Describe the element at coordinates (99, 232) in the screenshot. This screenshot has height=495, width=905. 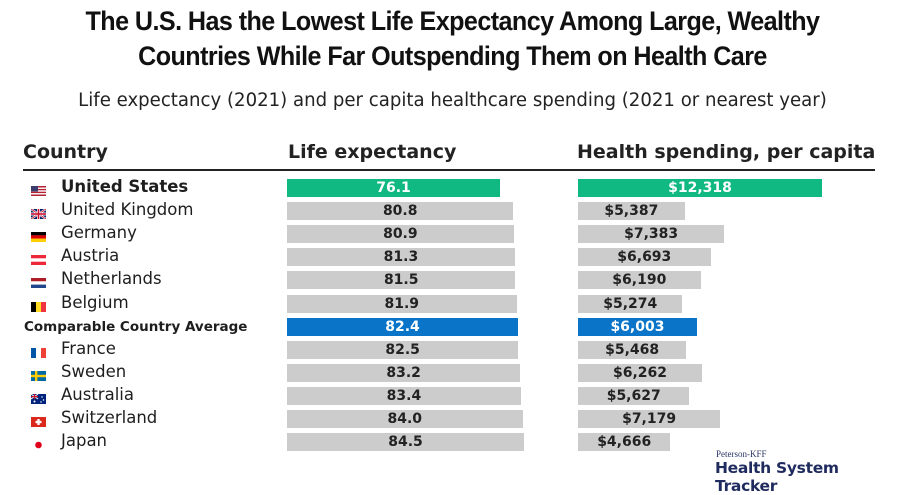
I see `country-label: Germany` at that location.